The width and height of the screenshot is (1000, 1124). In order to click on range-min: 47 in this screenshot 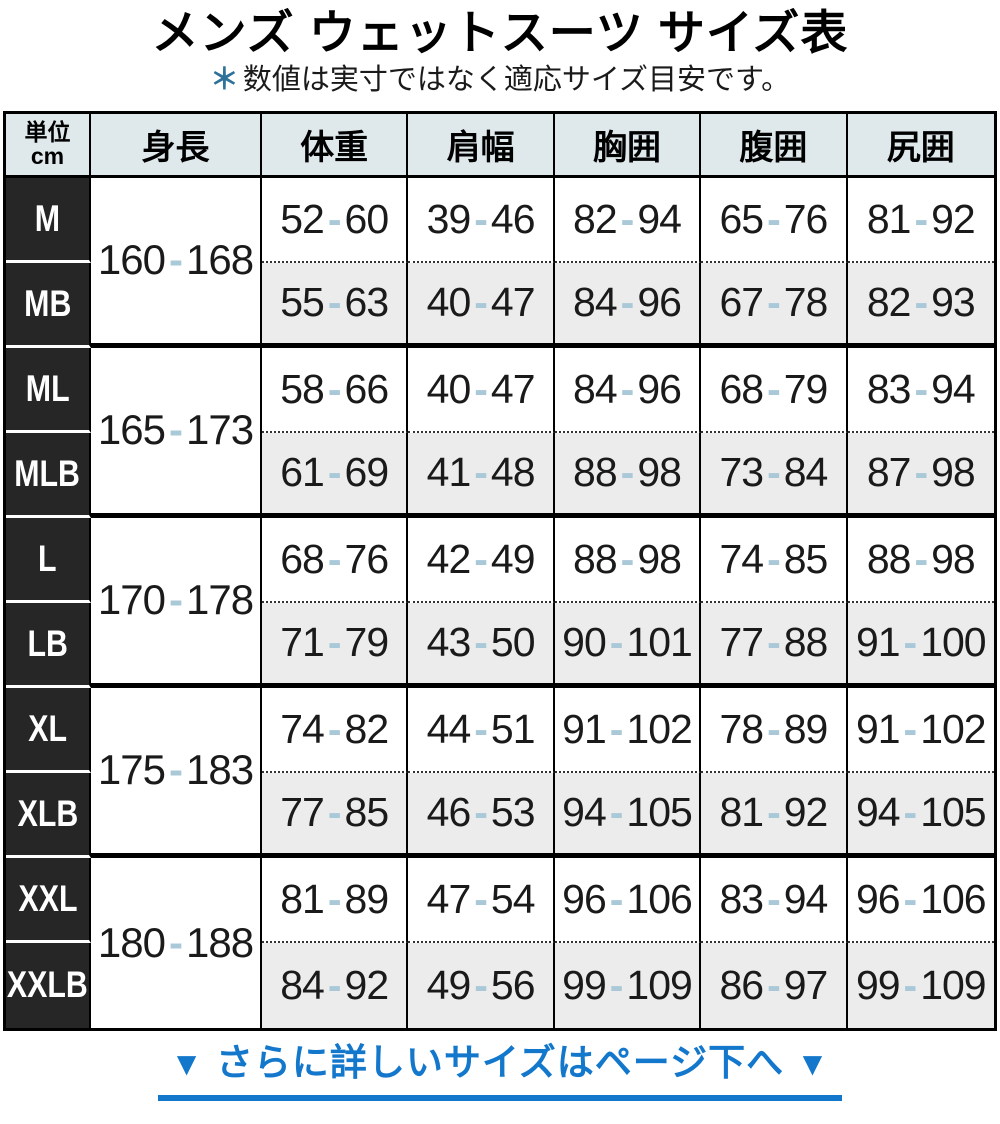, I will do `click(449, 898)`.